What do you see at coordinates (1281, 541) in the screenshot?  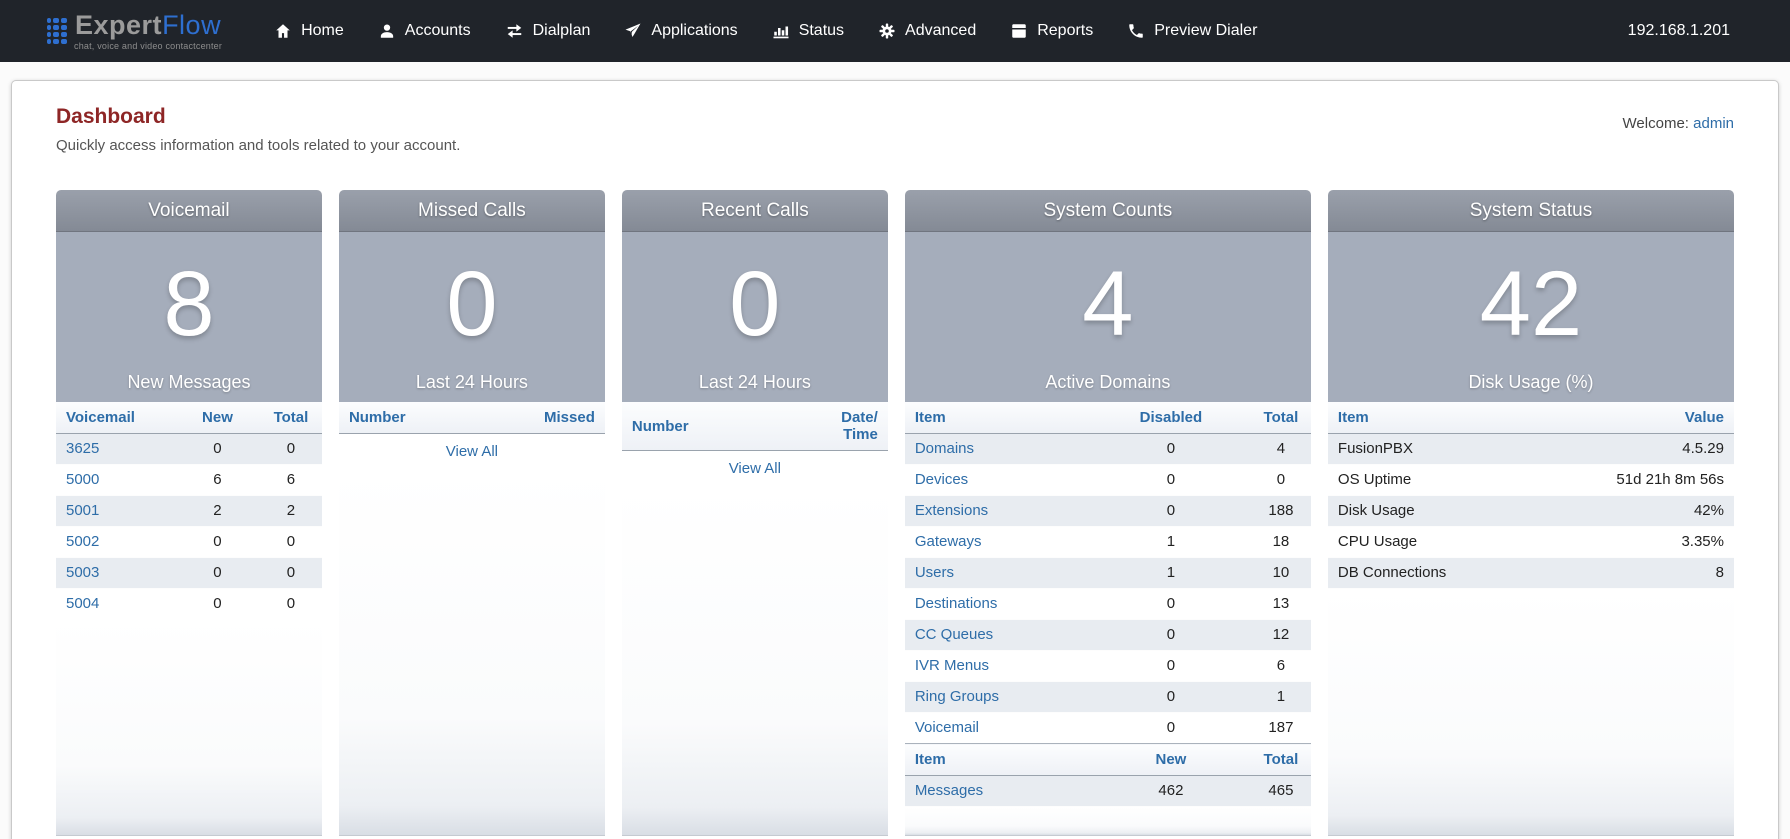 I see `value-cell: 18` at bounding box center [1281, 541].